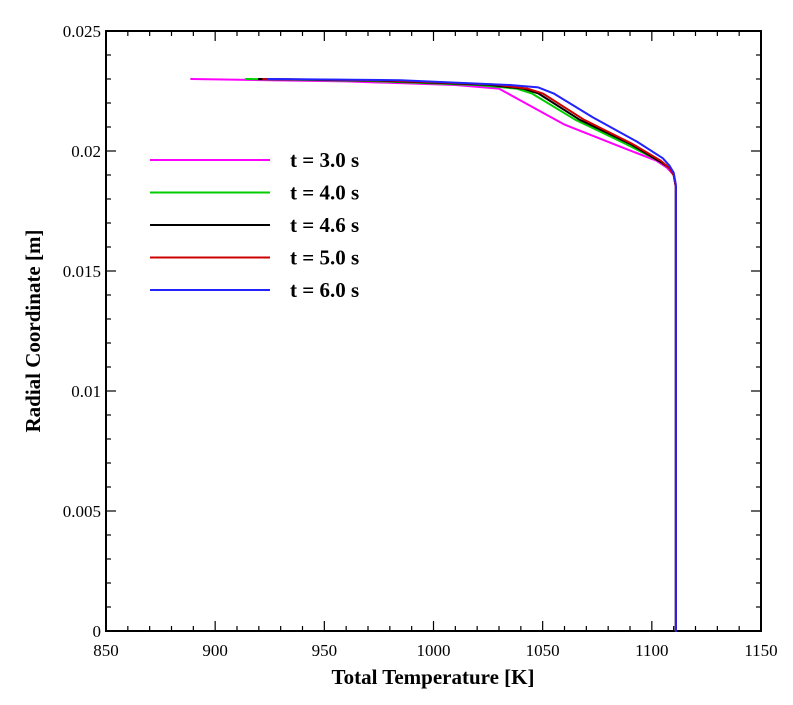  What do you see at coordinates (325, 650) in the screenshot?
I see `x-tick-label: 950` at bounding box center [325, 650].